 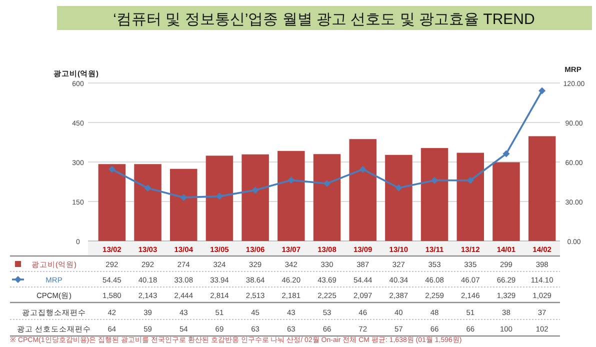 I want to click on chart-title: ‘컴퓨터 및 정보통신’업종 월별 광고 선호도 및 광고효율 TREND, so click(x=324, y=19).